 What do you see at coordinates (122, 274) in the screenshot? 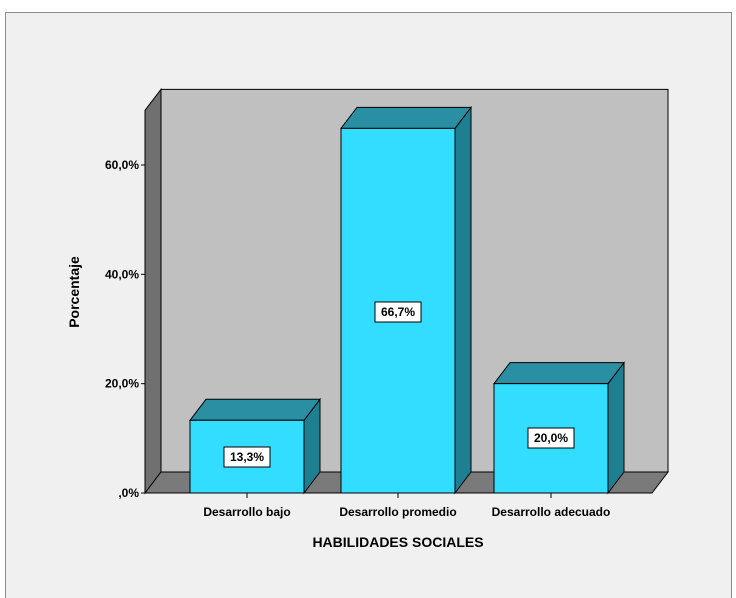
I see `y-tick-label: 40,0%` at bounding box center [122, 274].